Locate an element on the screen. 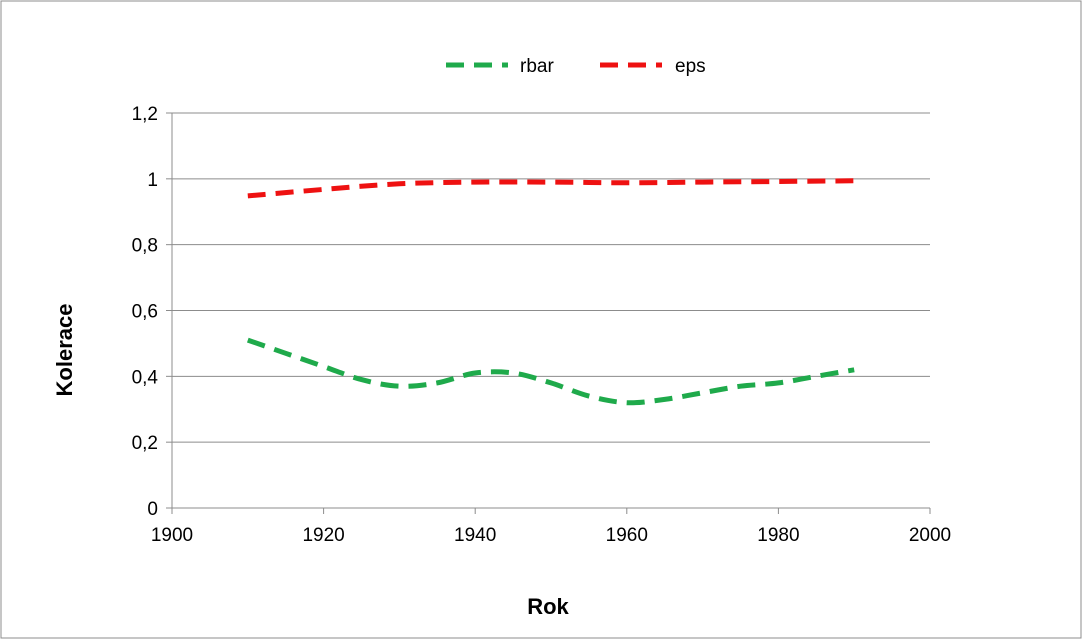  x-tick-label: 1980 is located at coordinates (778, 535).